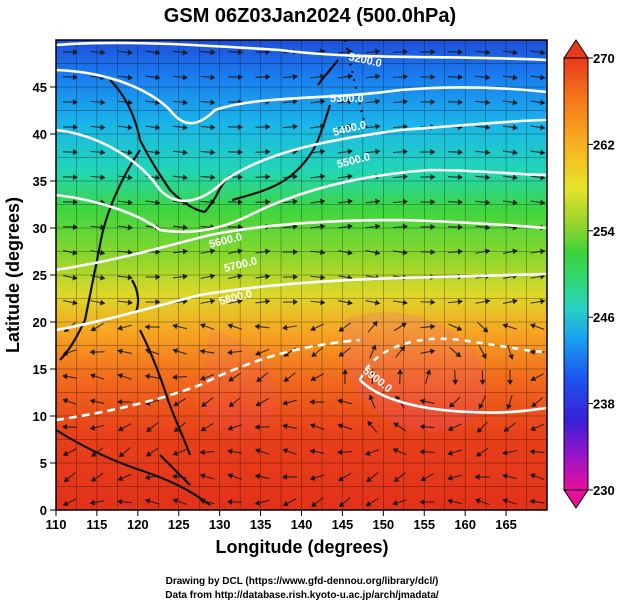 The image size is (619, 605). What do you see at coordinates (281, 153) in the screenshot?
I see `coastline-japan-honshu` at bounding box center [281, 153].